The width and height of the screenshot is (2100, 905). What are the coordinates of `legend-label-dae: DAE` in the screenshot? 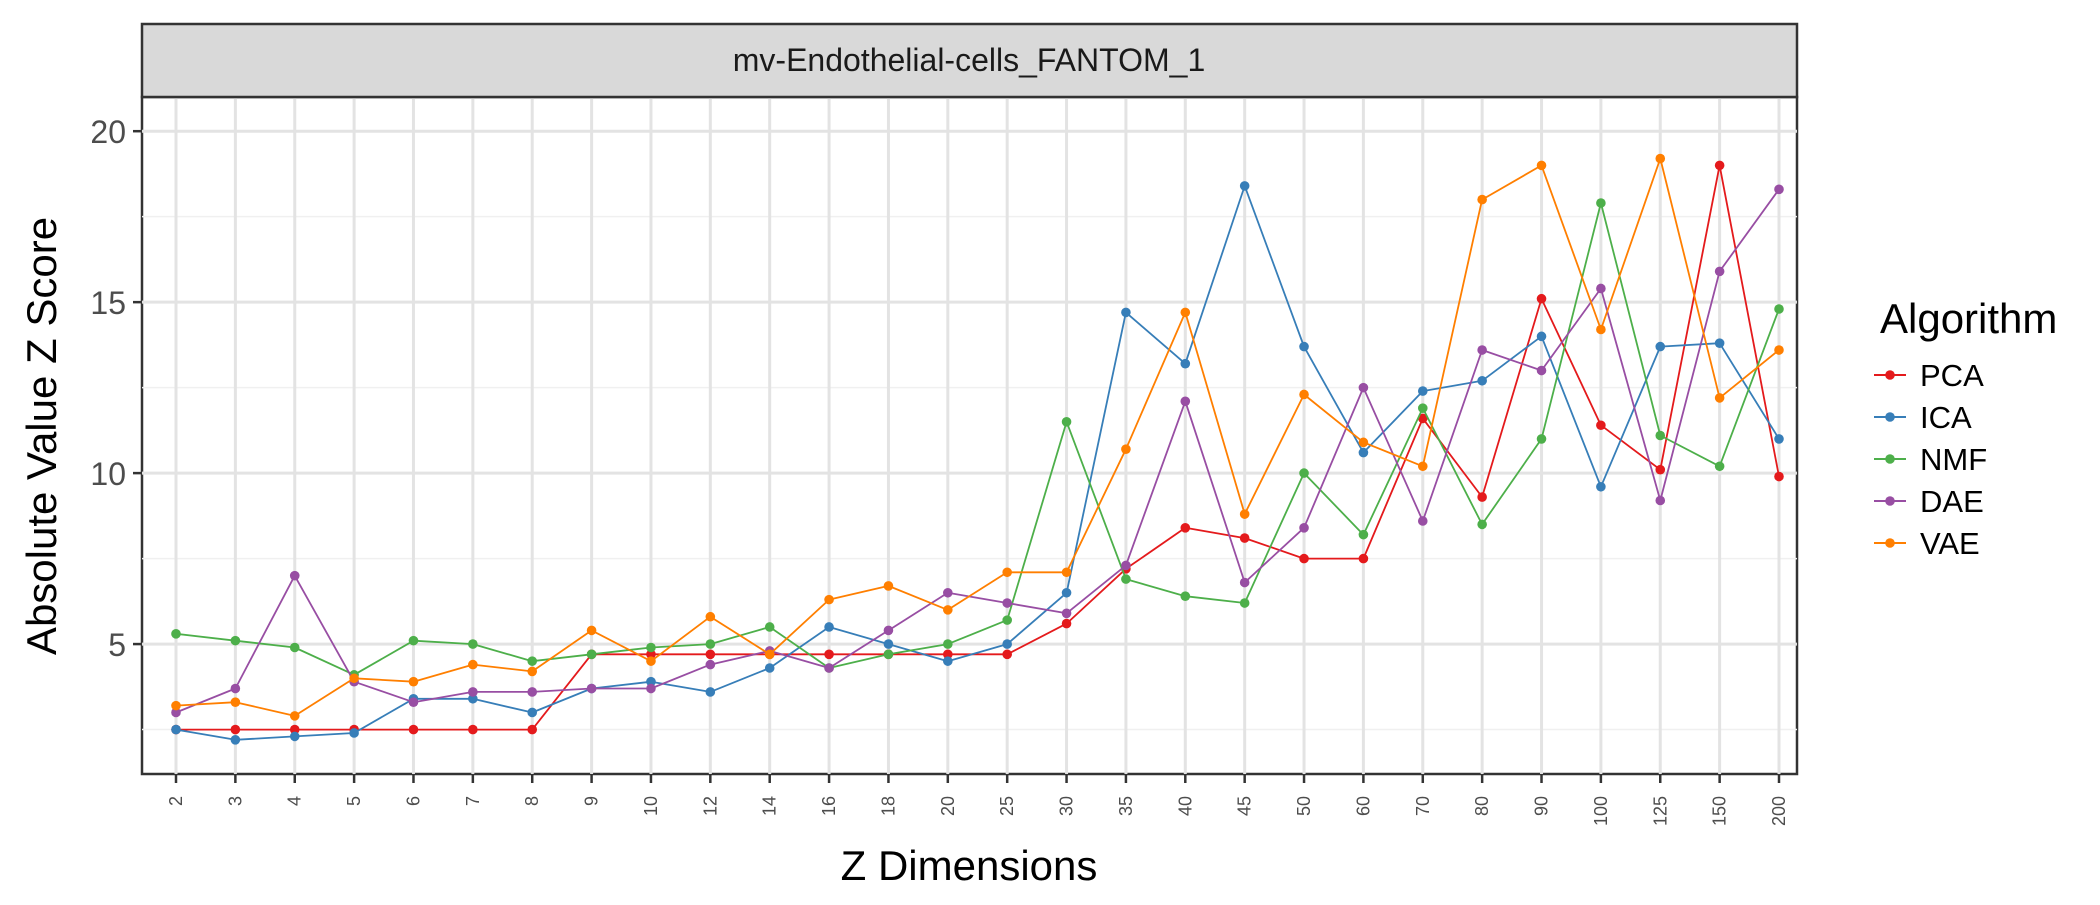 It's located at (1952, 501).